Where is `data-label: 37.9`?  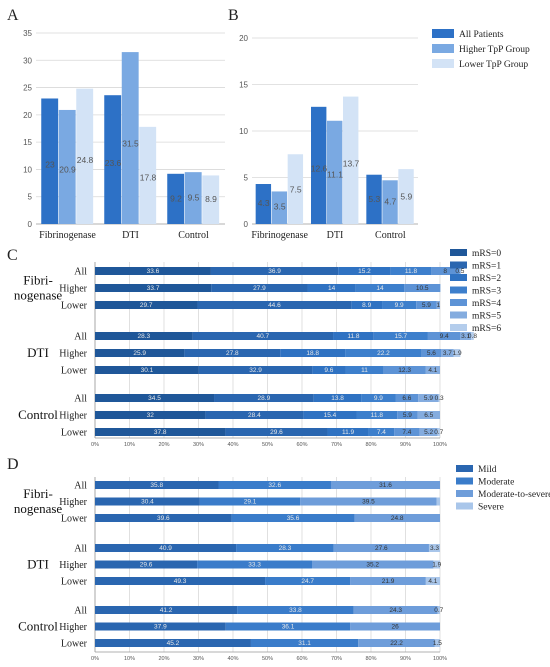 data-label: 37.9 is located at coordinates (160, 627).